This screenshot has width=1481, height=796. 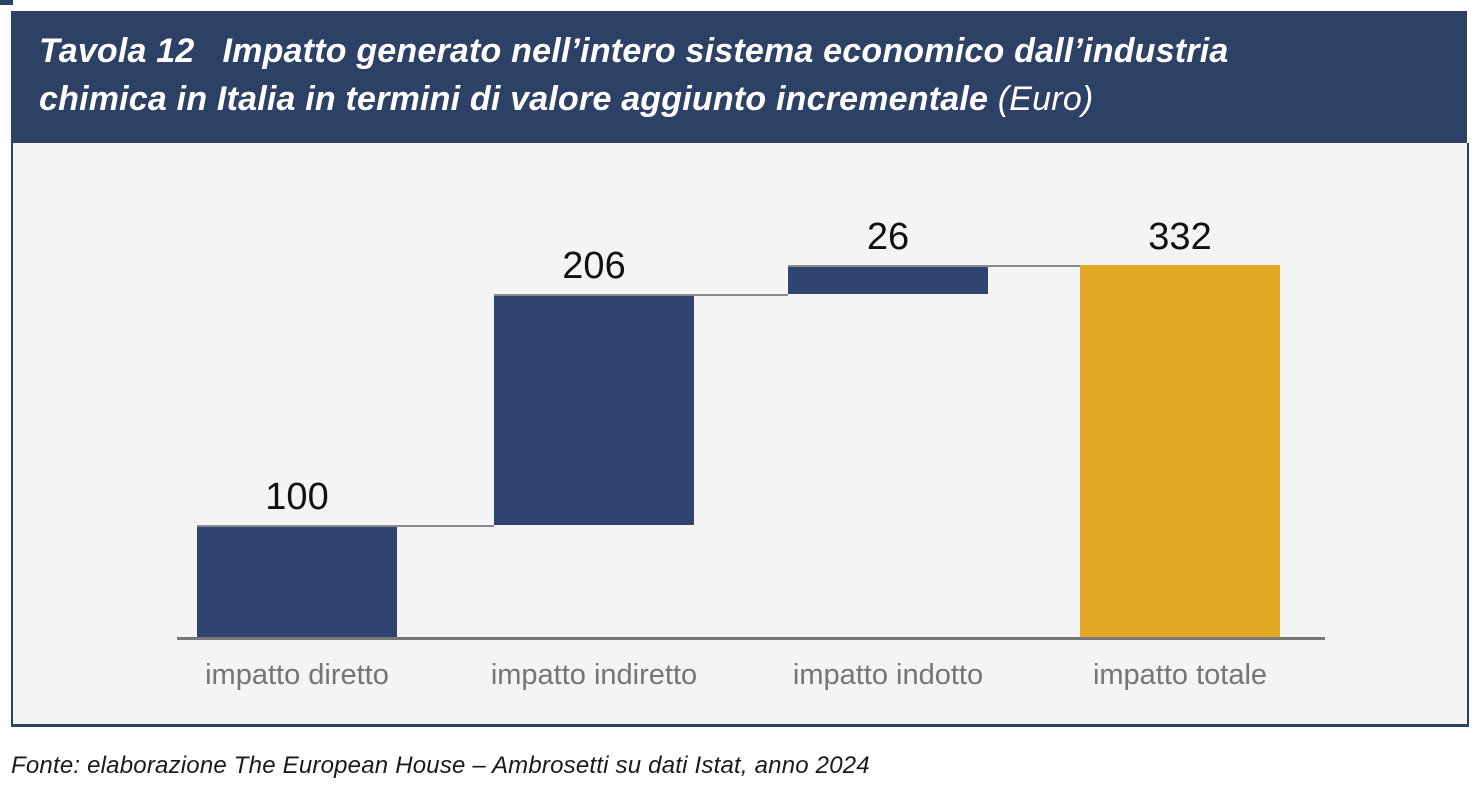 I want to click on bar-impatto-totale, so click(x=1180, y=451).